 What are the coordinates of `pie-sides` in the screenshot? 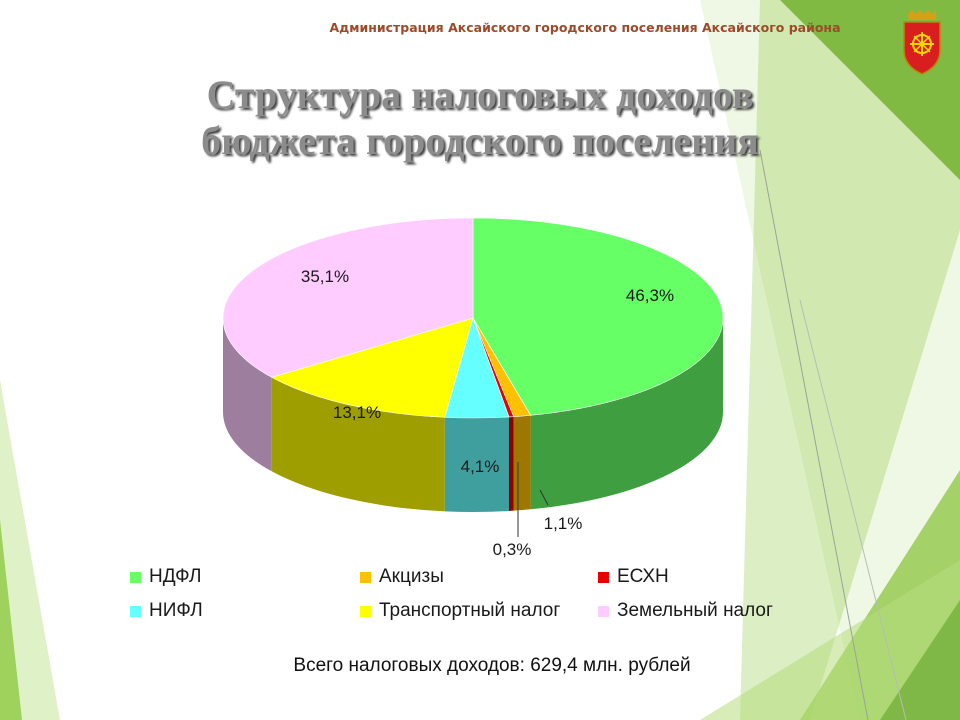 It's located at (473, 415).